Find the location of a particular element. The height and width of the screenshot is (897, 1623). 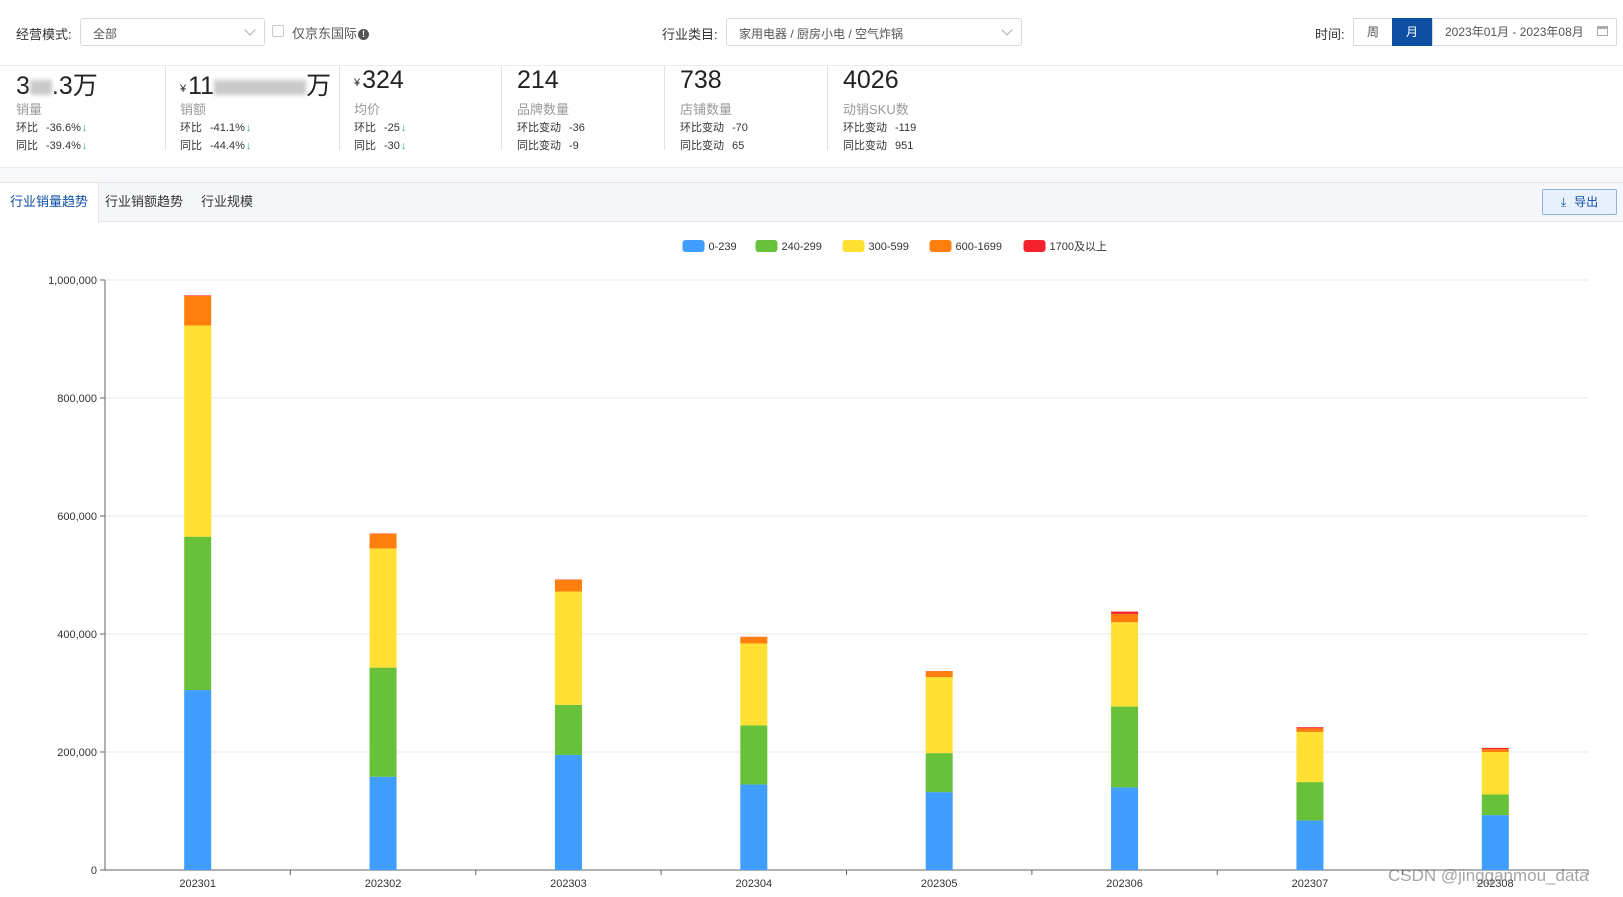

kpi-yoy: 同比变动 -9 is located at coordinates (548, 145).